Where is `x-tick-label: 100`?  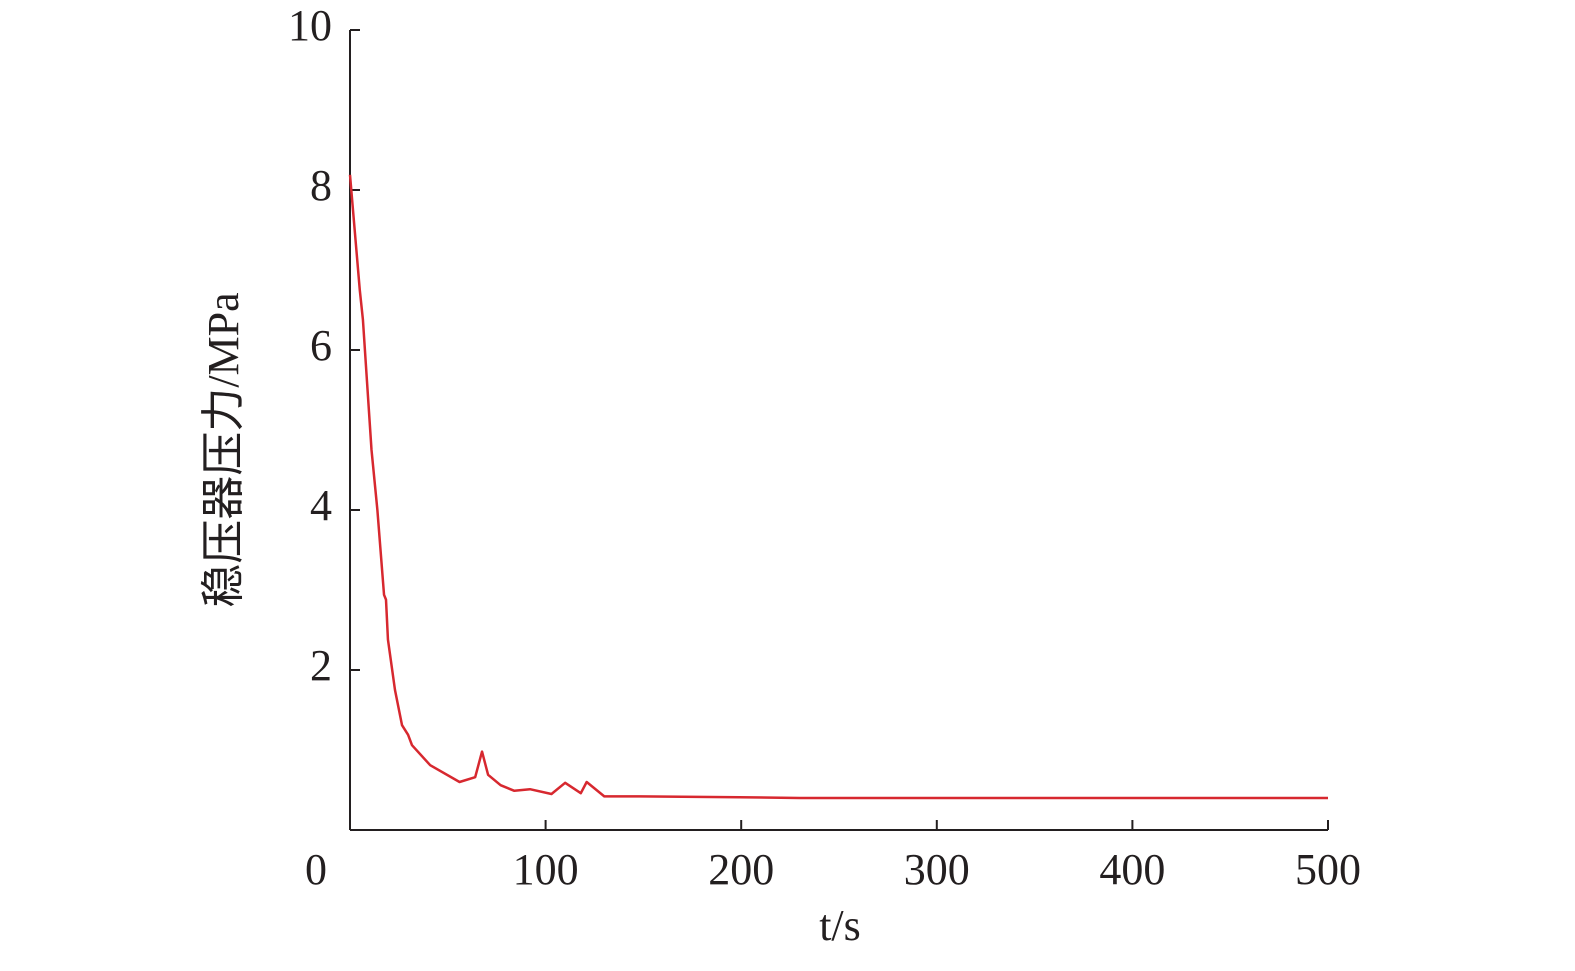
x-tick-label: 100 is located at coordinates (546, 869).